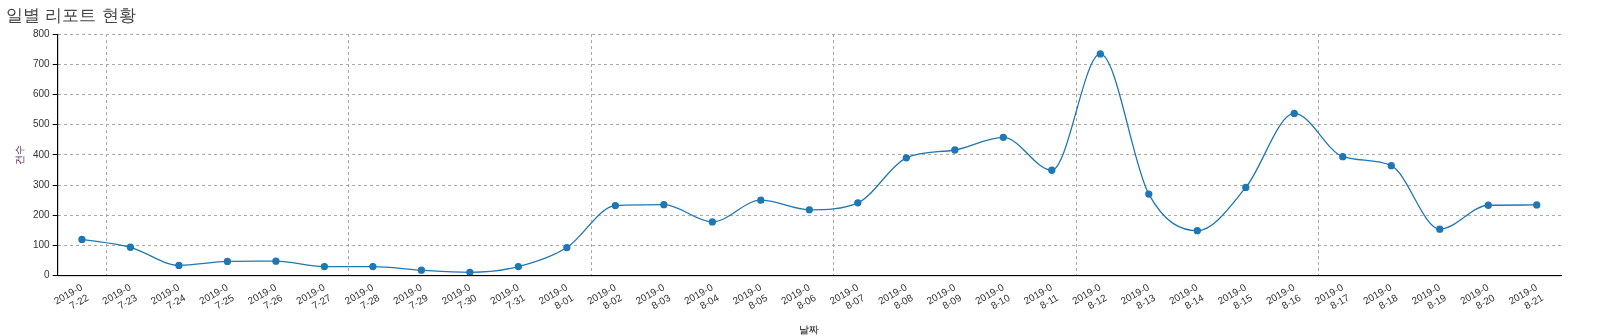  What do you see at coordinates (47, 275) in the screenshot?
I see `y-tick-label: 0` at bounding box center [47, 275].